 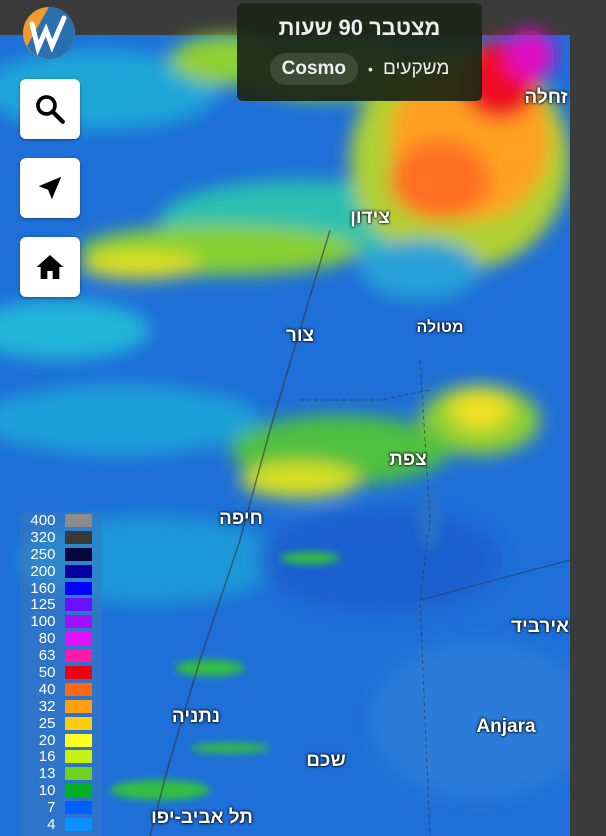 I want to click on locate-button, so click(x=50, y=188).